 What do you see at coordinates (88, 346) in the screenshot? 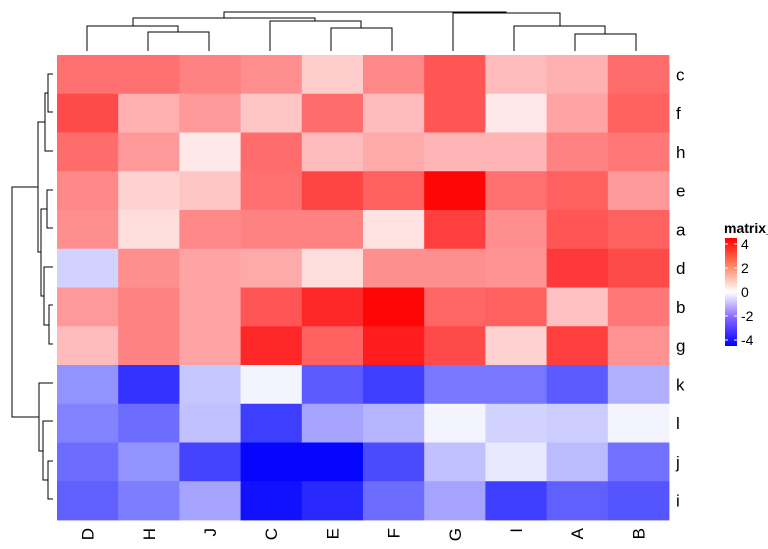
I see `heatmap-cell-g-D` at bounding box center [88, 346].